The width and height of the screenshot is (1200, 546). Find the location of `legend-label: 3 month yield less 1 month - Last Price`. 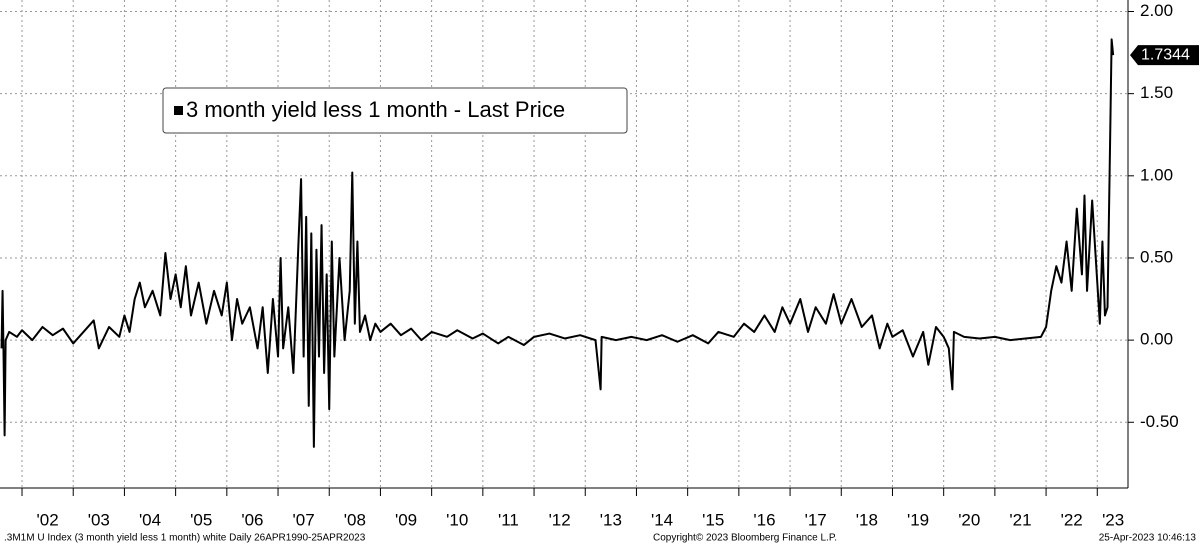

legend-label: 3 month yield less 1 month - Last Price is located at coordinates (375, 109).